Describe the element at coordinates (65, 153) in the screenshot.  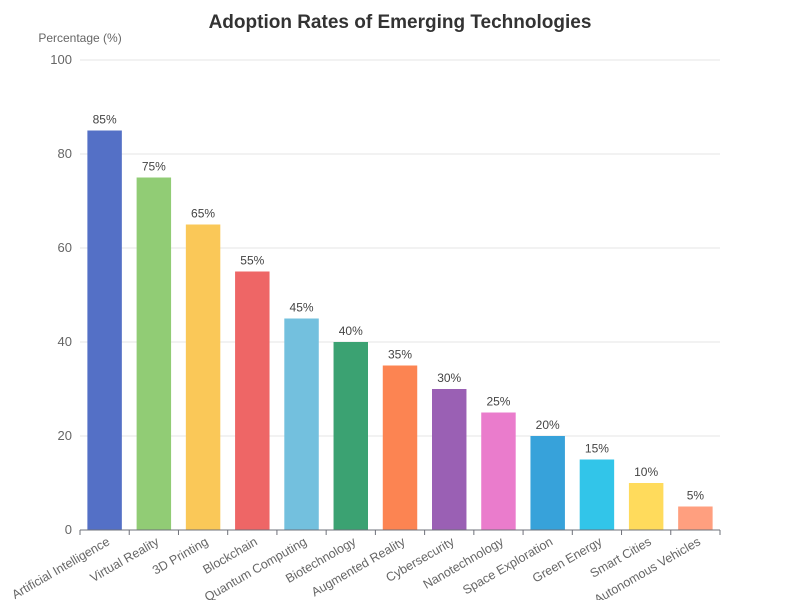
I see `y-tick-label: 80` at that location.